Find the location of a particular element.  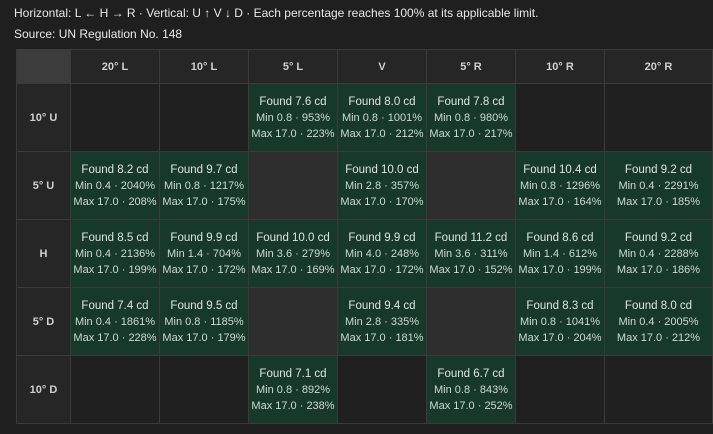

max-limit: Max 17.0 · 152% is located at coordinates (471, 269).